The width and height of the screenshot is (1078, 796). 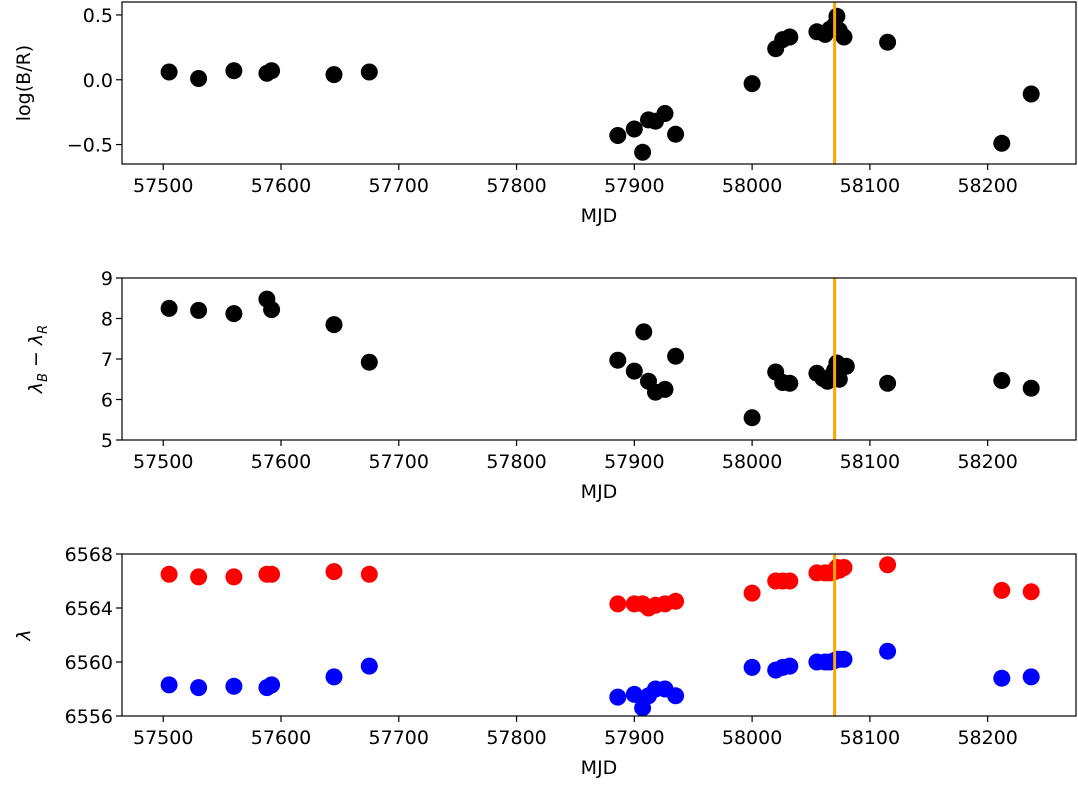 What do you see at coordinates (987, 738) in the screenshot?
I see `panel-3-xtick-label-8: 58200` at bounding box center [987, 738].